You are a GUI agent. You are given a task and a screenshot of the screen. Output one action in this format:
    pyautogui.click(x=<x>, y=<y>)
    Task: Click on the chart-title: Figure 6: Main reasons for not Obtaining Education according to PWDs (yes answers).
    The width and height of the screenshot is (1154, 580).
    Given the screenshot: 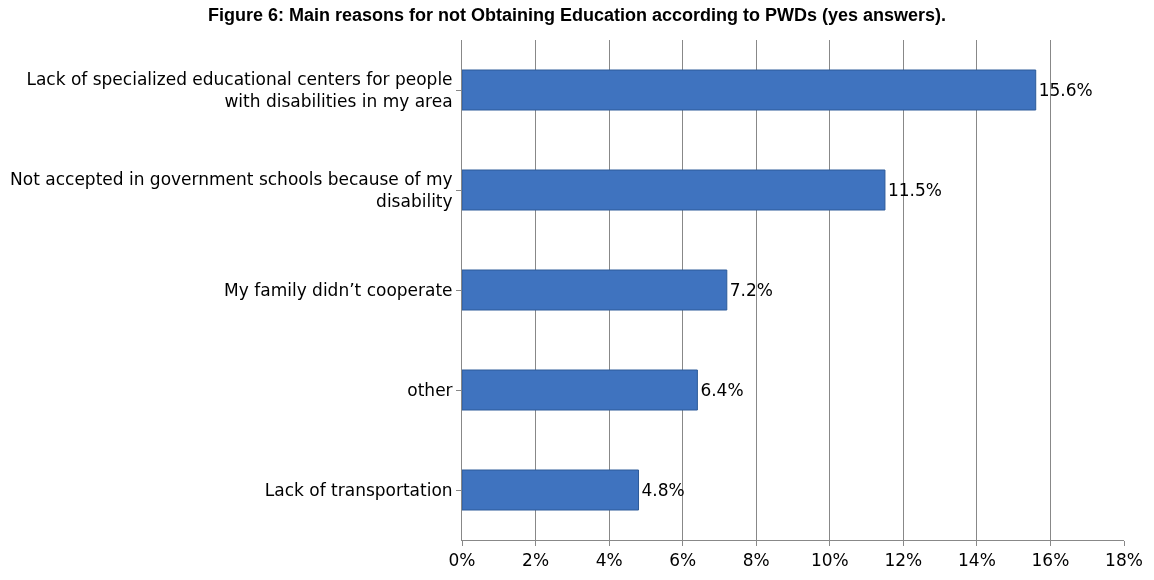 What is the action you would take?
    pyautogui.click(x=577, y=15)
    